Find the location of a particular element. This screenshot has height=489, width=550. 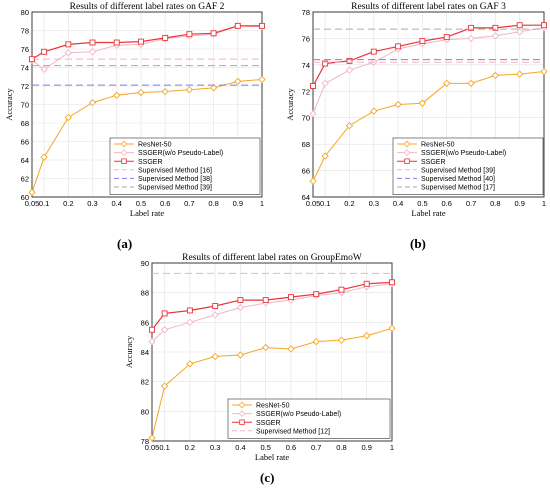

legend-entry: ResNet-50 is located at coordinates (273, 406).